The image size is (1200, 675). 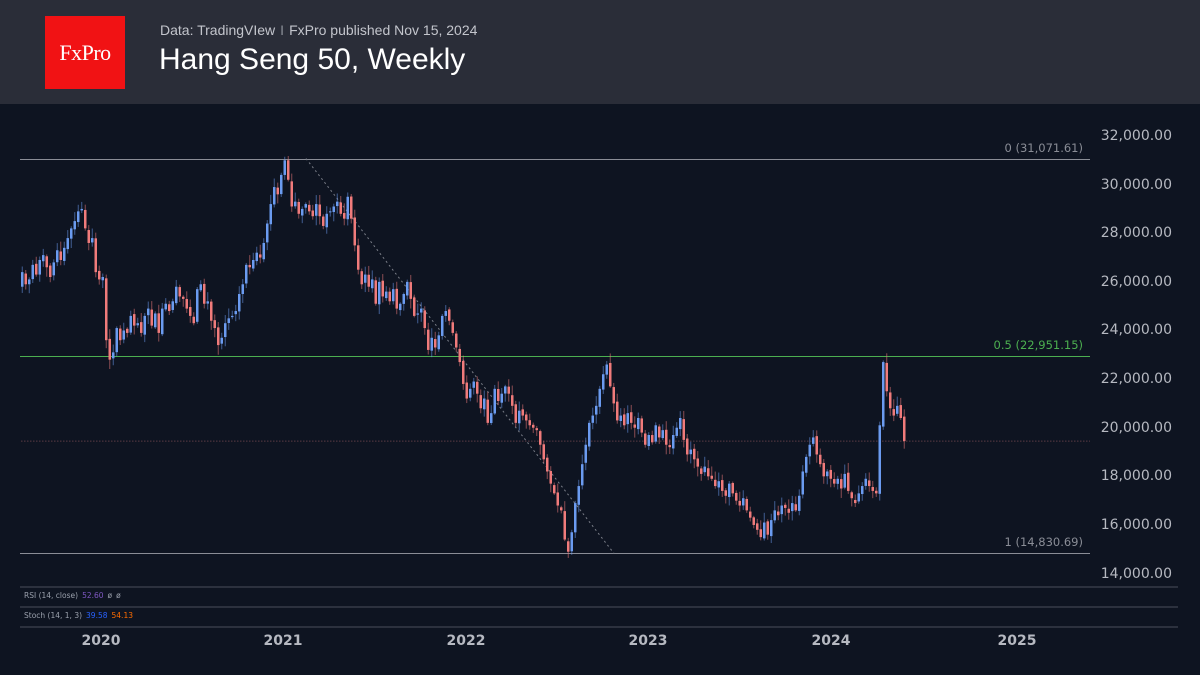 I want to click on x-tick-label: 2020, so click(x=101, y=641).